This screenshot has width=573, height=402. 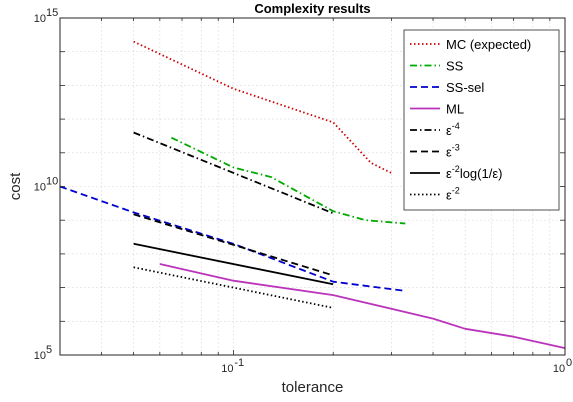 I want to click on y-tick-exponent: 5, so click(x=49, y=350).